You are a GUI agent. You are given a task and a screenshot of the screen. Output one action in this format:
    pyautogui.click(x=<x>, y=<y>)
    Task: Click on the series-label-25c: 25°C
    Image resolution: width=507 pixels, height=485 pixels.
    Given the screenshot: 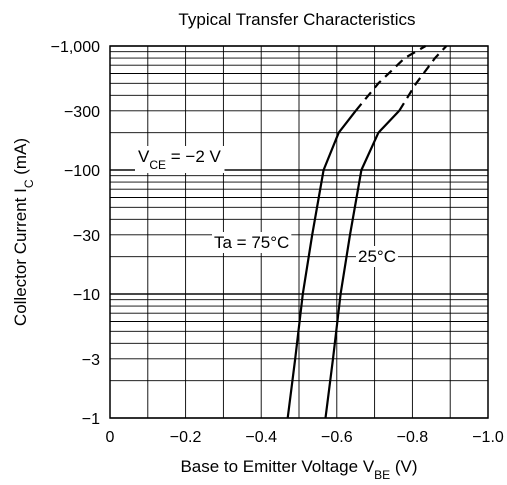 What is the action you would take?
    pyautogui.click(x=377, y=256)
    